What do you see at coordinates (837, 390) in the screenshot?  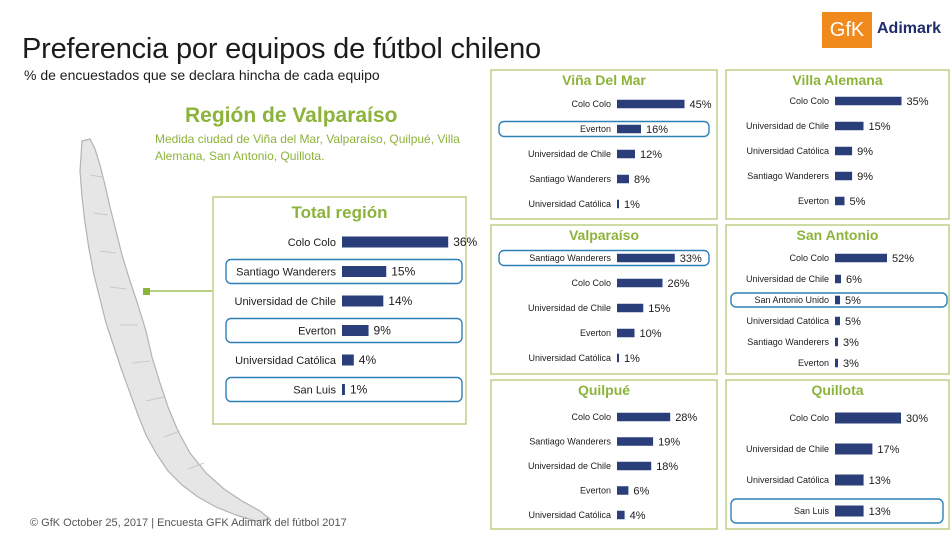 I see `chart-title: Quillota` at bounding box center [837, 390].